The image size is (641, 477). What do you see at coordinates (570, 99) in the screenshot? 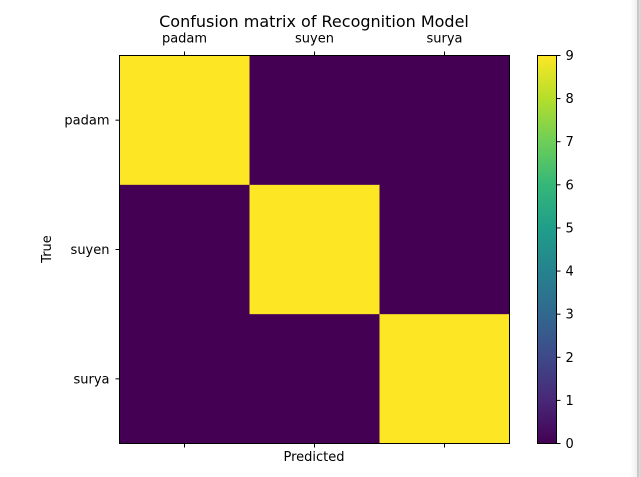
I see `colorbar-tick-label: 8` at bounding box center [570, 99].